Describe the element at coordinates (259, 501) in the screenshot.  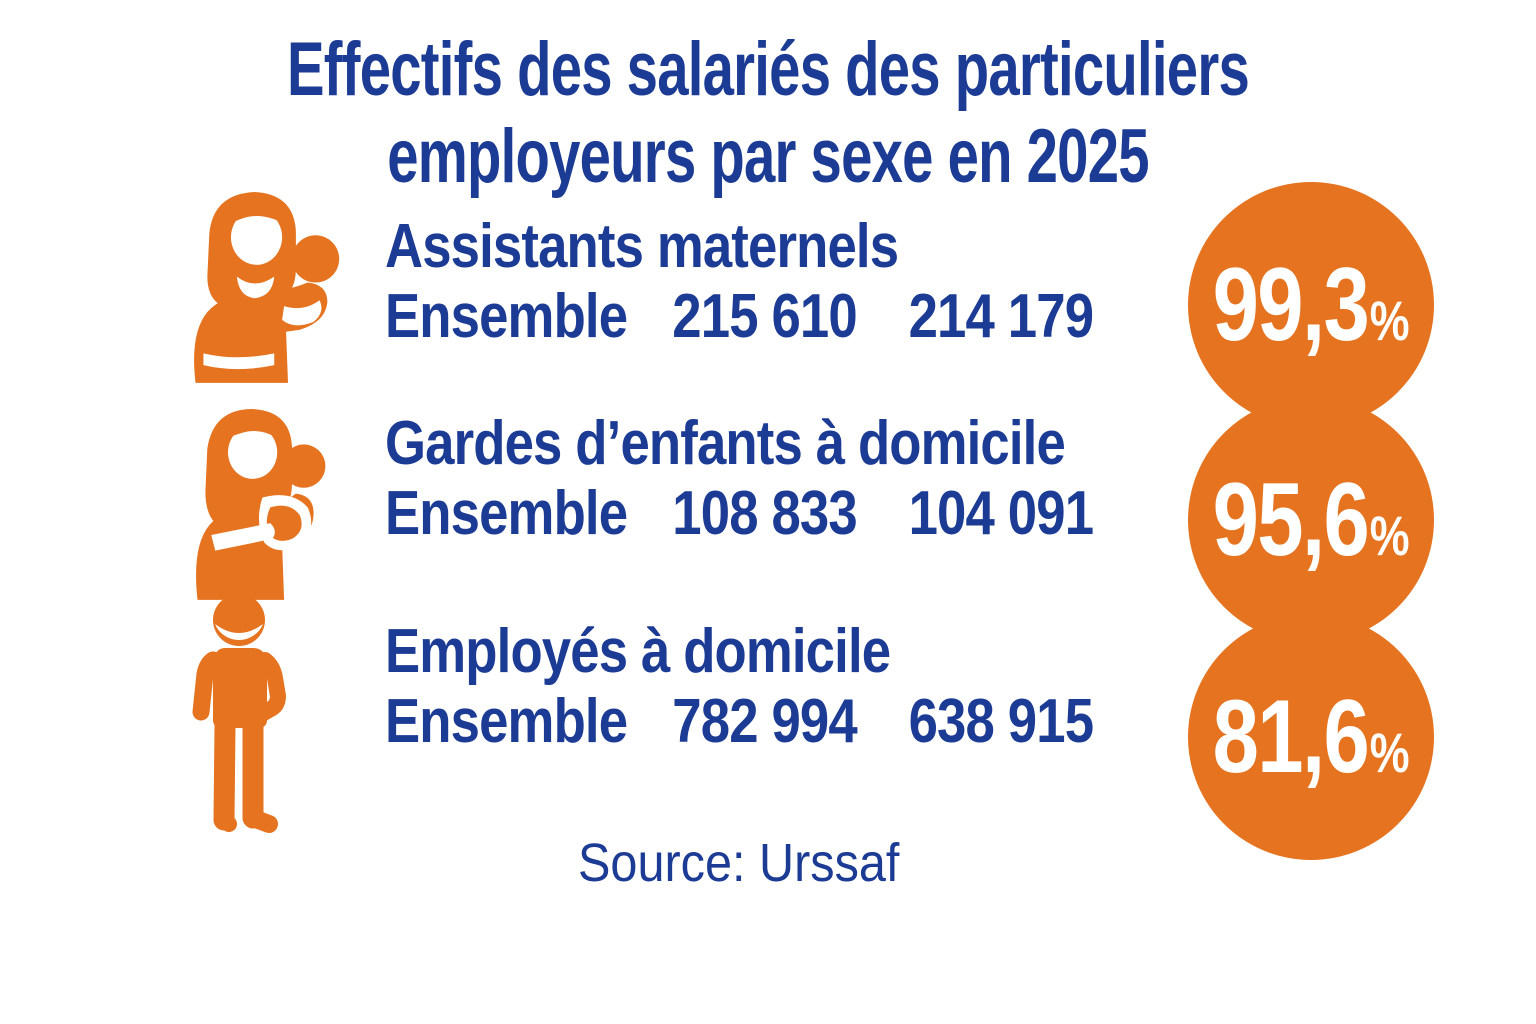
I see `caregiver-with-child-icon` at that location.